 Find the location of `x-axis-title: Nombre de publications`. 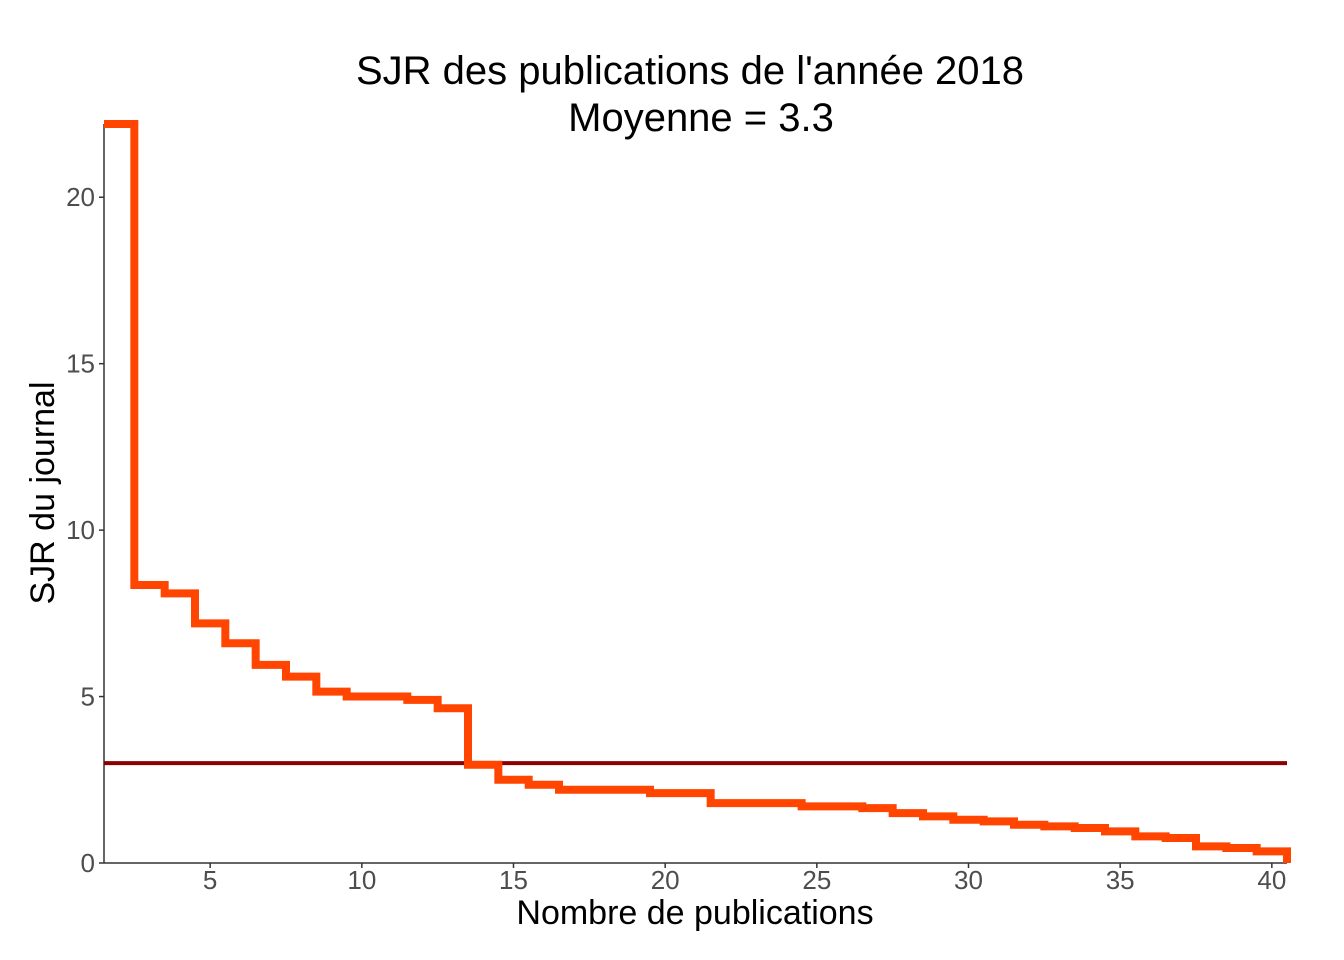

x-axis-title: Nombre de publications is located at coordinates (694, 913).